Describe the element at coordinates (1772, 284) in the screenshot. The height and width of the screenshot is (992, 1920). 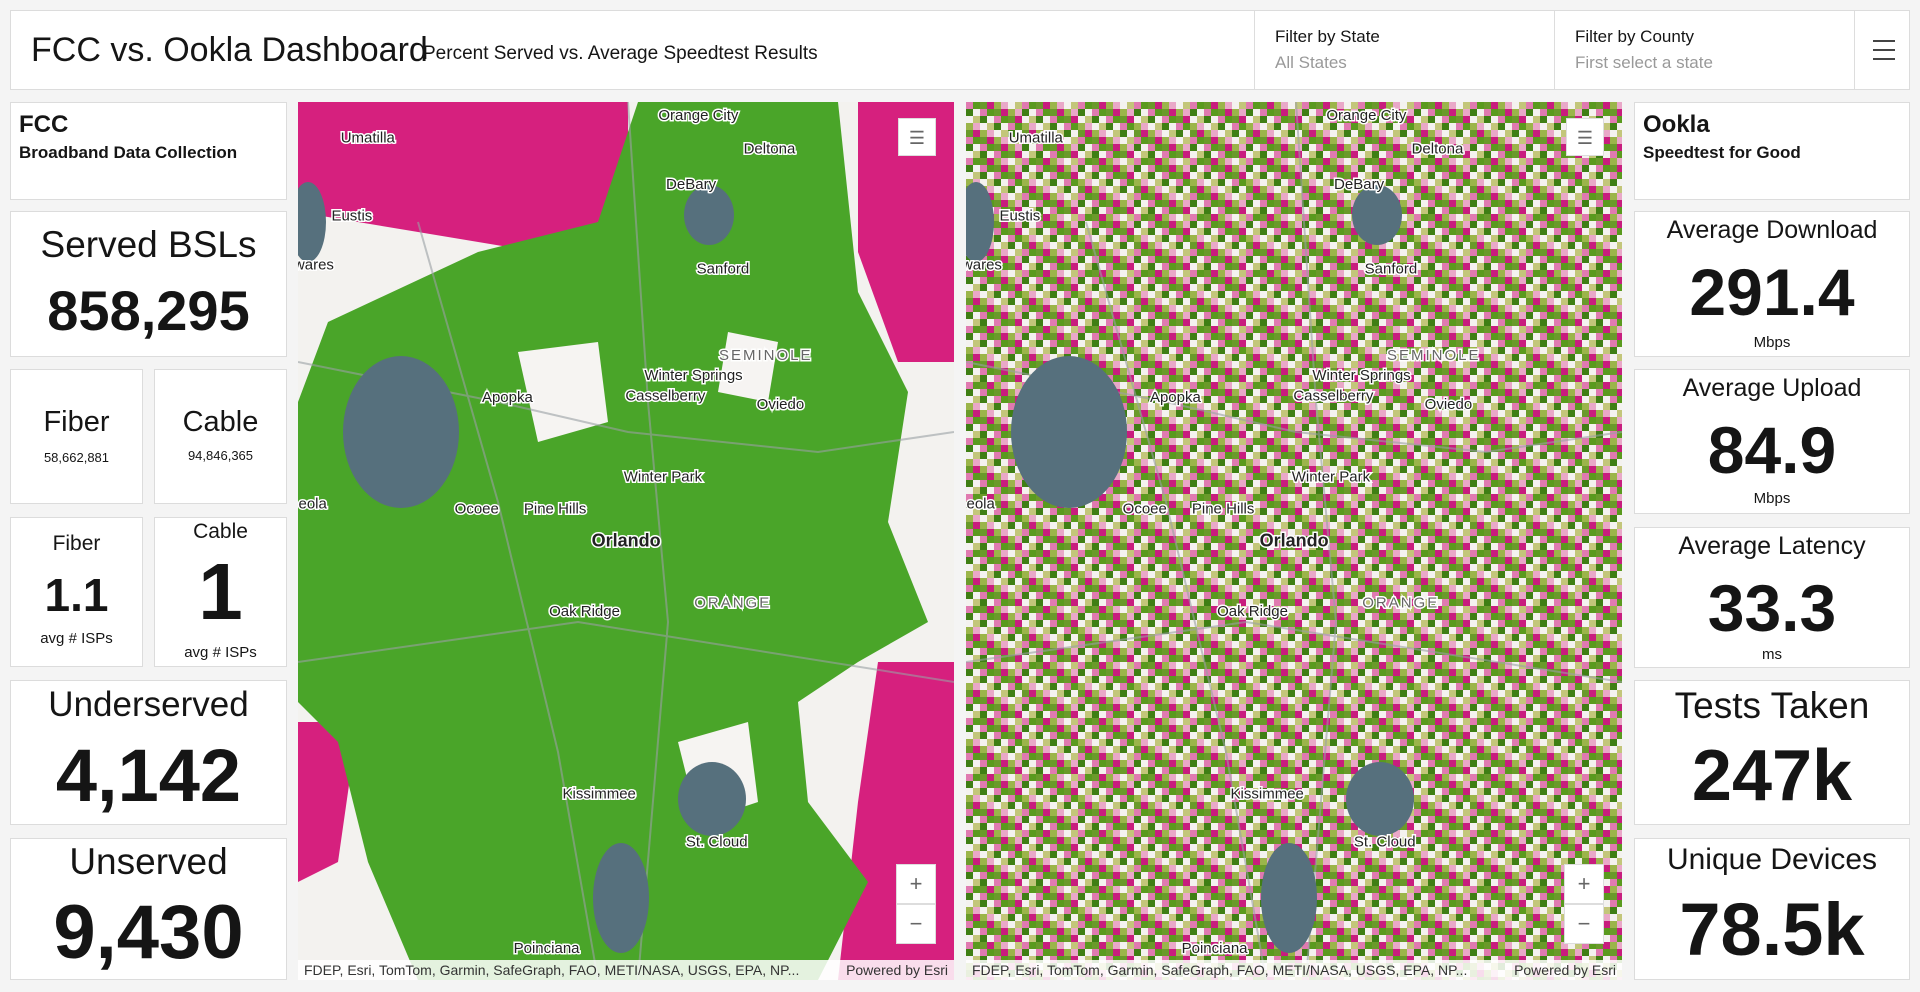
I see `download-card: Average Download 291.4 Mbps` at that location.